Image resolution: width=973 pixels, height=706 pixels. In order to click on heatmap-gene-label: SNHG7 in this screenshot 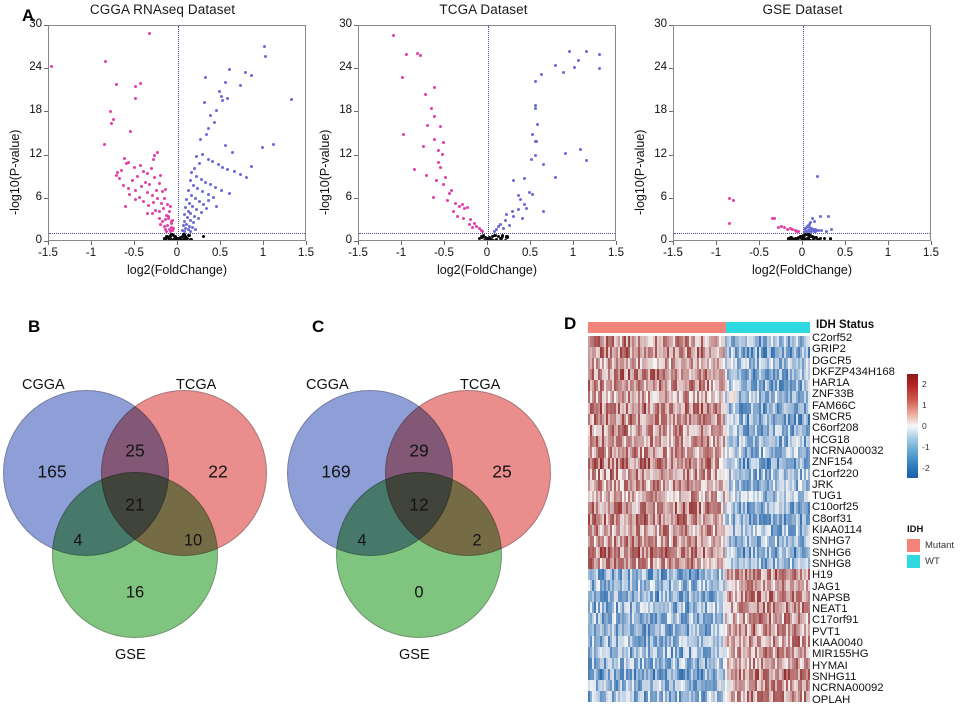, I will do `click(831, 541)`.